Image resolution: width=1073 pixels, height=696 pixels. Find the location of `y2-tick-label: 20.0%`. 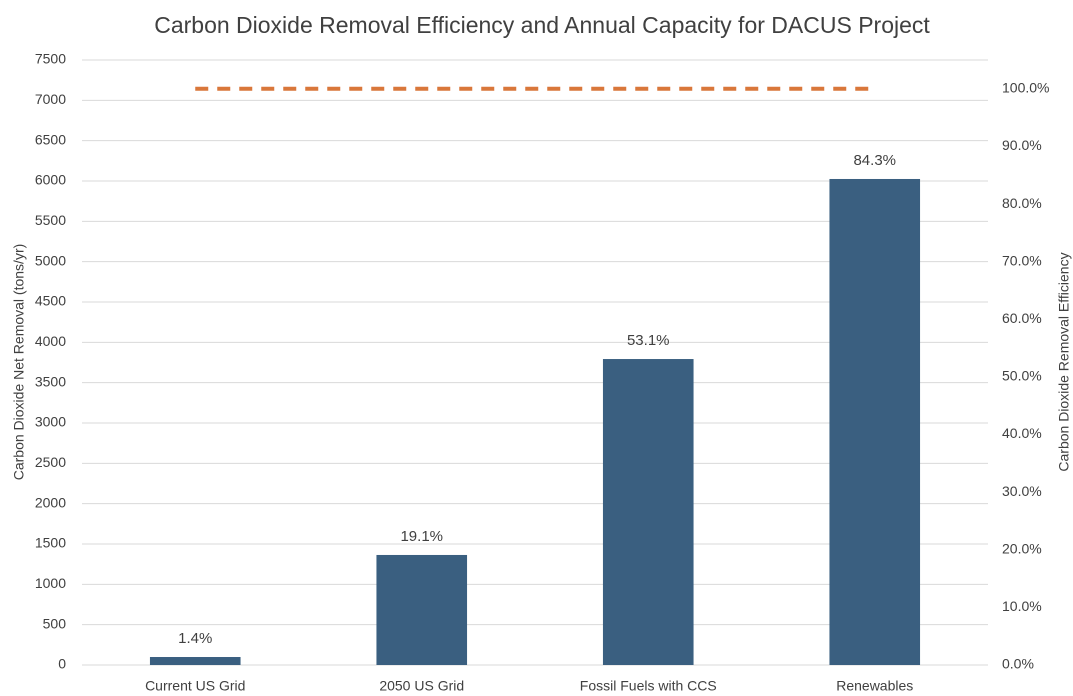

y2-tick-label: 20.0% is located at coordinates (1022, 548).